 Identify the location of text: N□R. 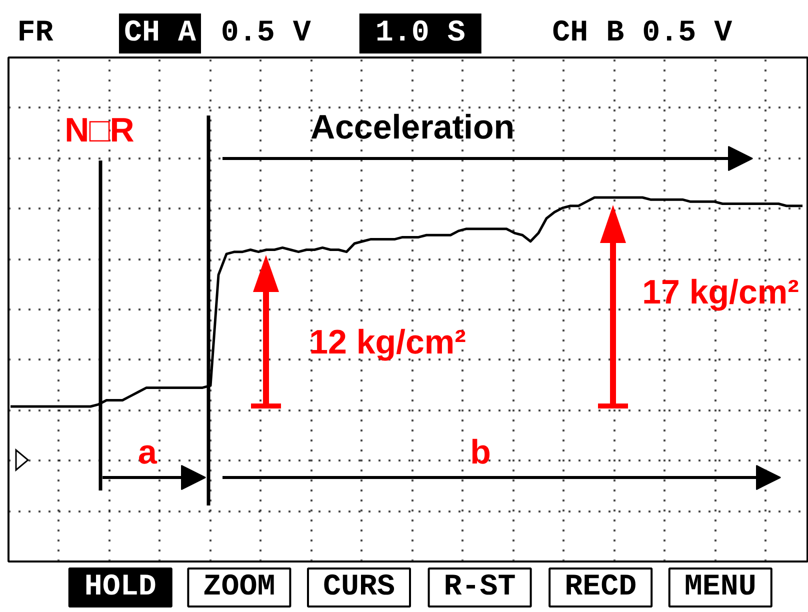
(99, 131).